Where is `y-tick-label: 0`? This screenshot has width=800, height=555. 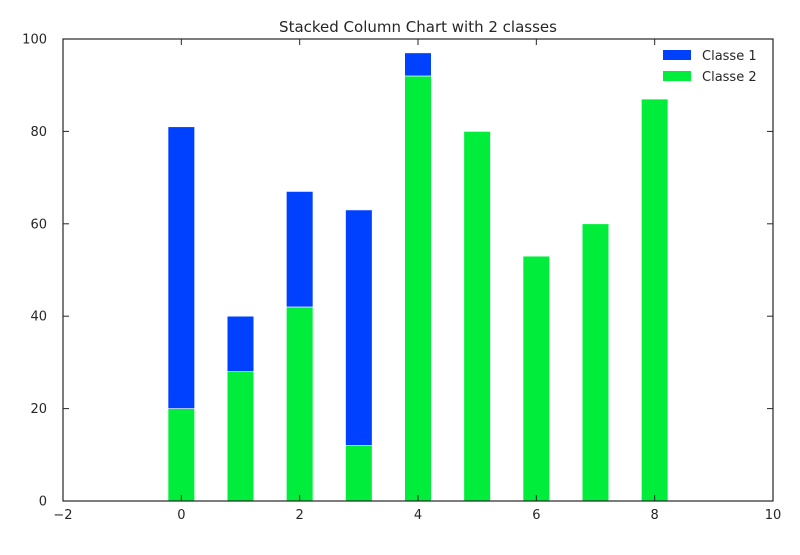 y-tick-label: 0 is located at coordinates (43, 502).